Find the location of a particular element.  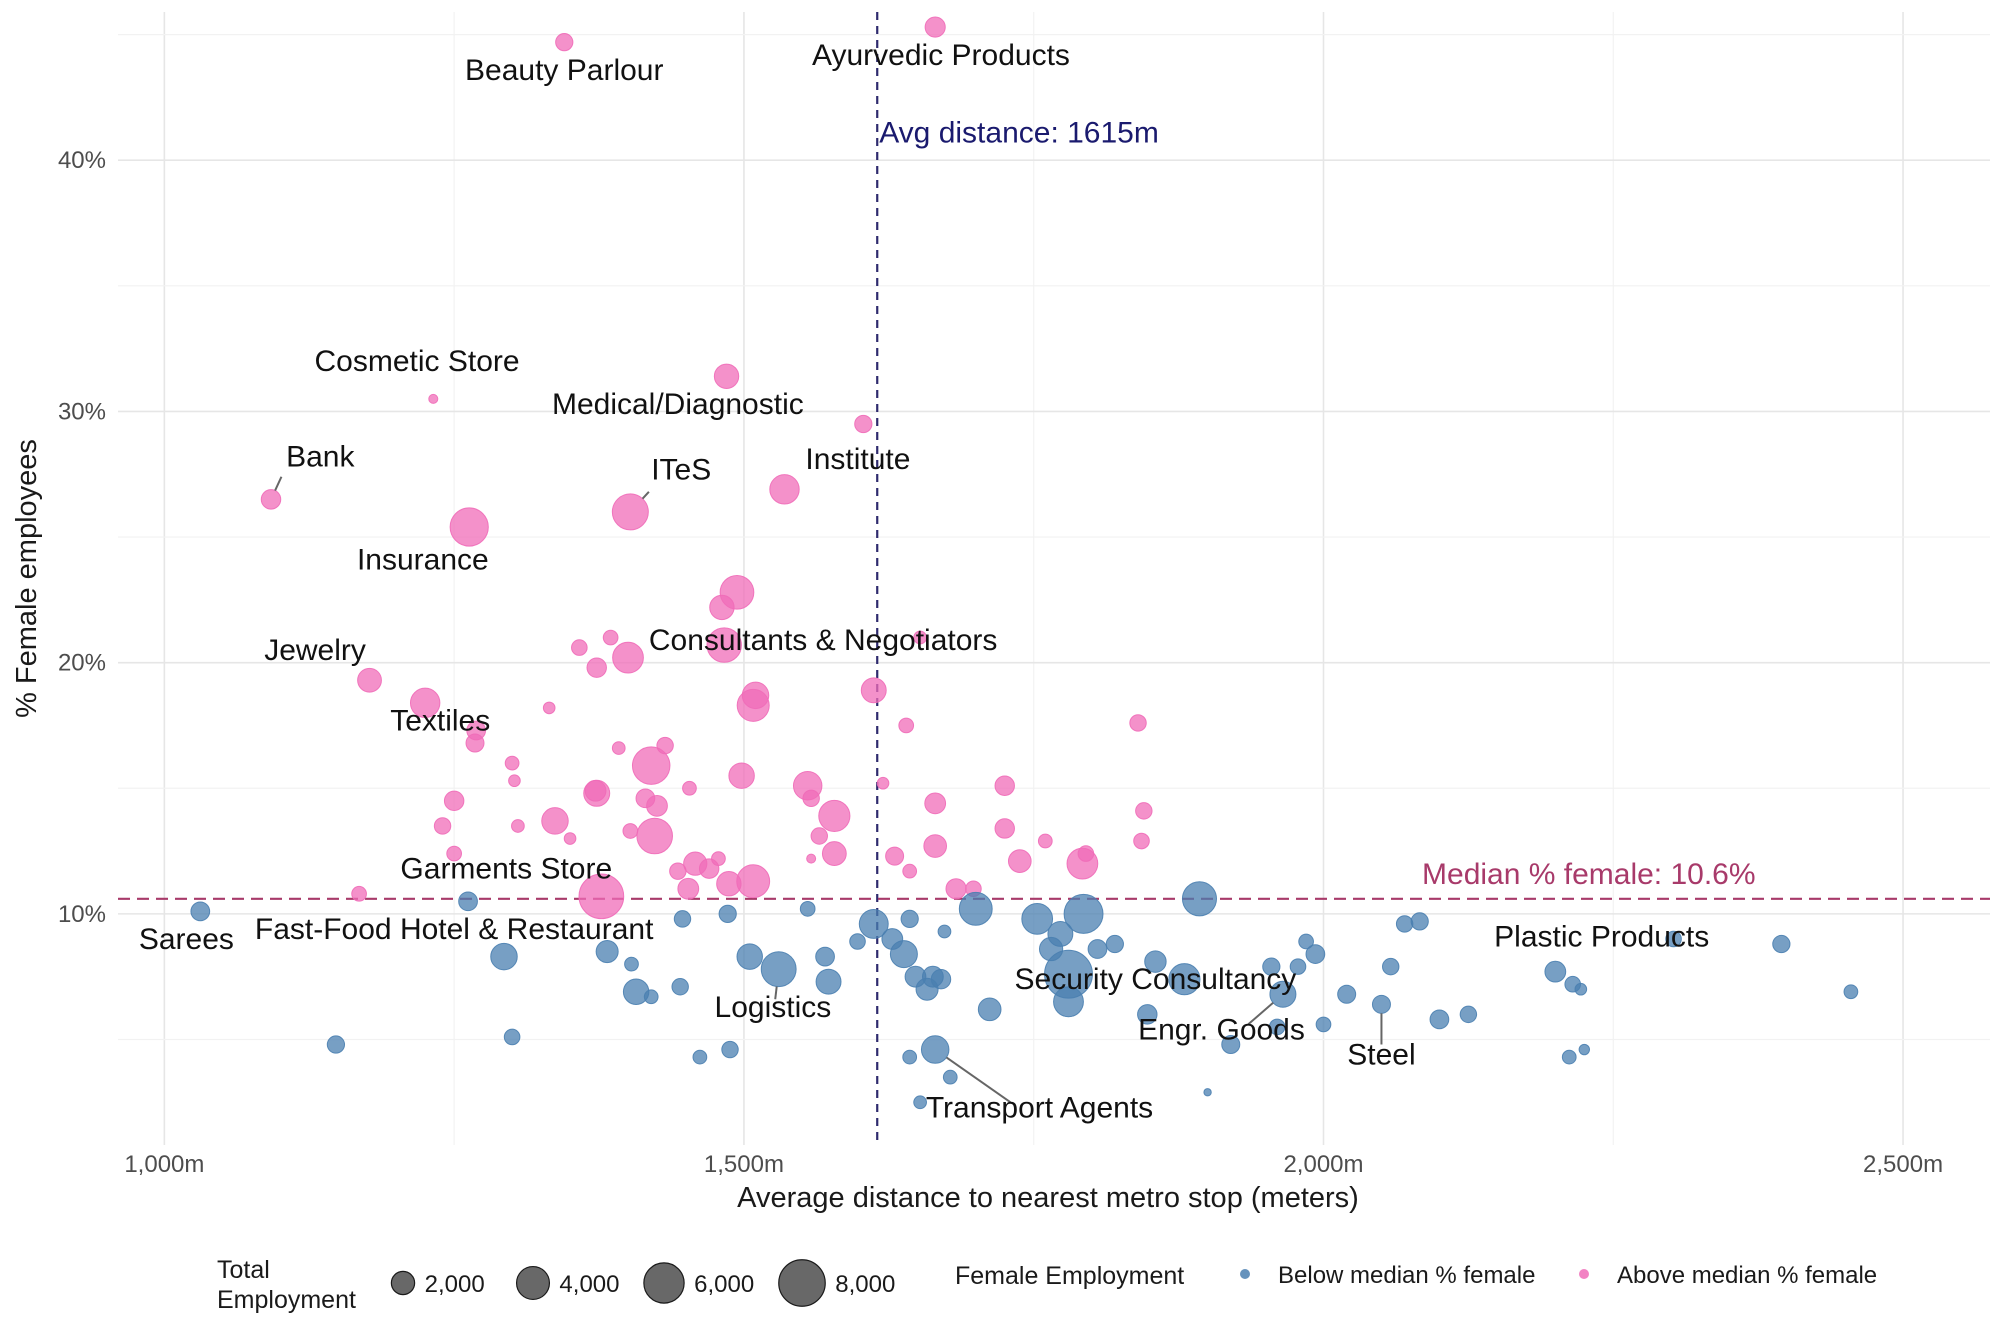

point-label-jewelry: Jewelry is located at coordinates (315, 650).